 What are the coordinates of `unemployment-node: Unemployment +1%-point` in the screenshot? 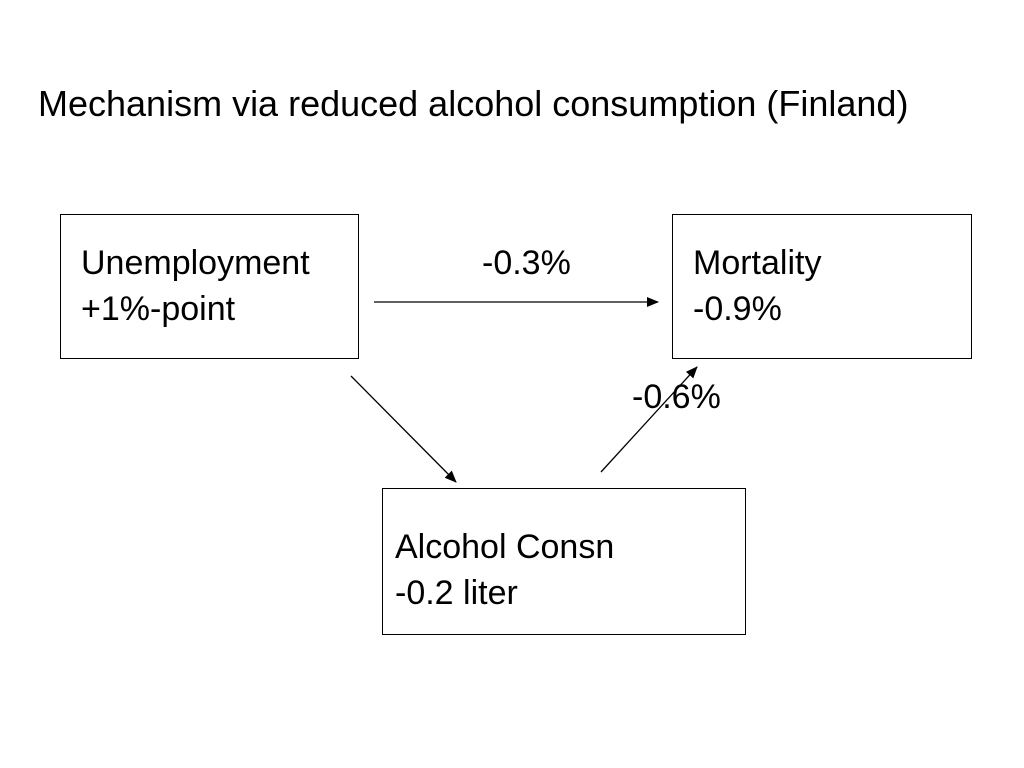 It's located at (209, 286).